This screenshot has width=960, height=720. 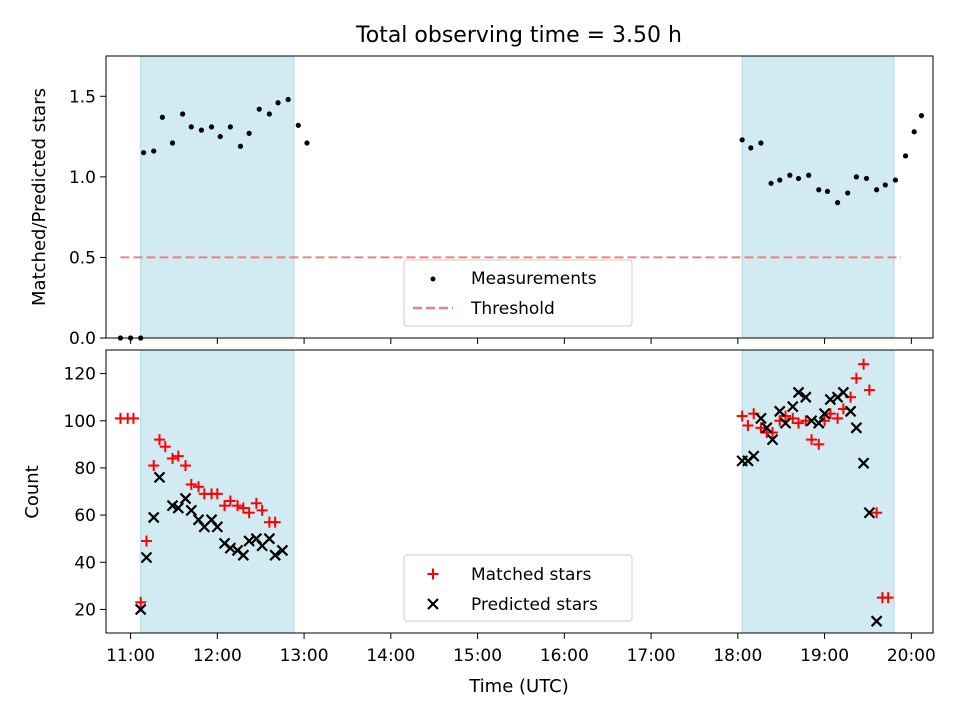 What do you see at coordinates (564, 656) in the screenshot?
I see `x-tick-label: 16:00` at bounding box center [564, 656].